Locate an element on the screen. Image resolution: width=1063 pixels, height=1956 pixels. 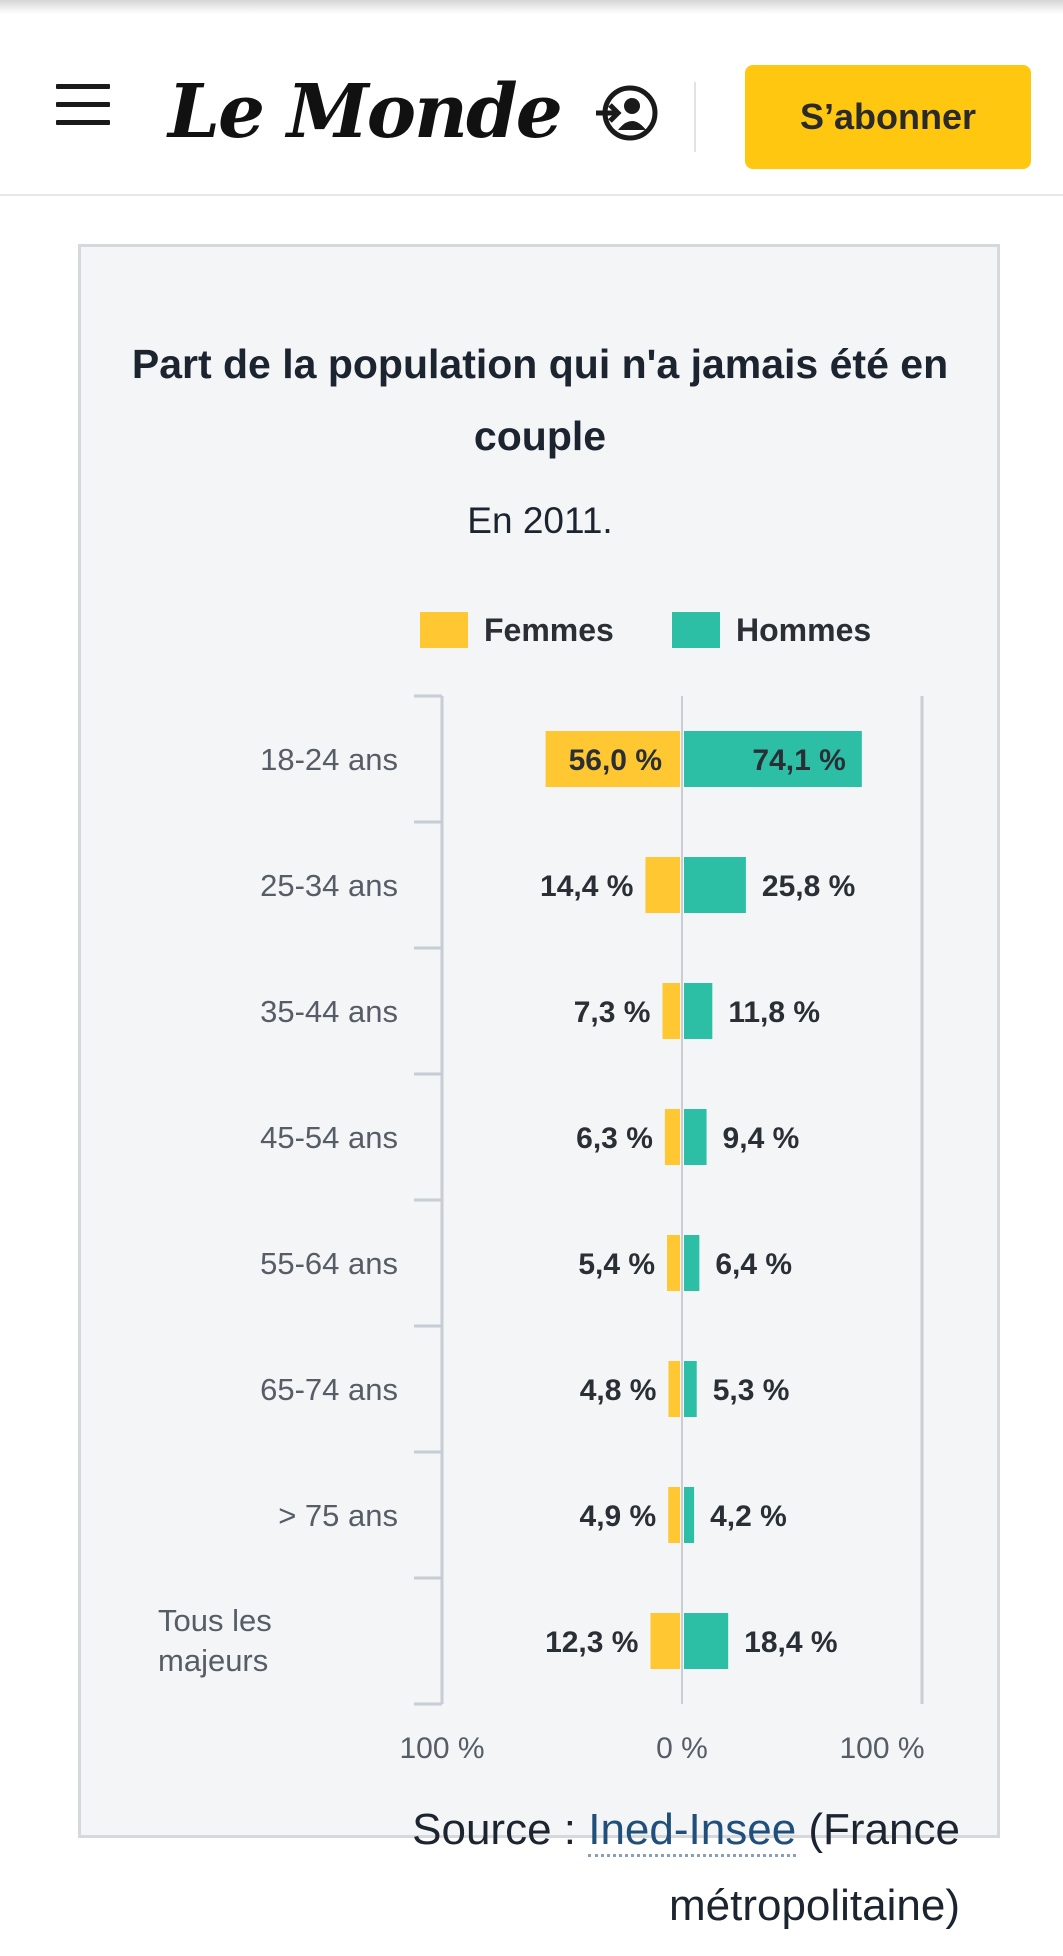
value-label-femmes: 12,3 % is located at coordinates (591, 1642).